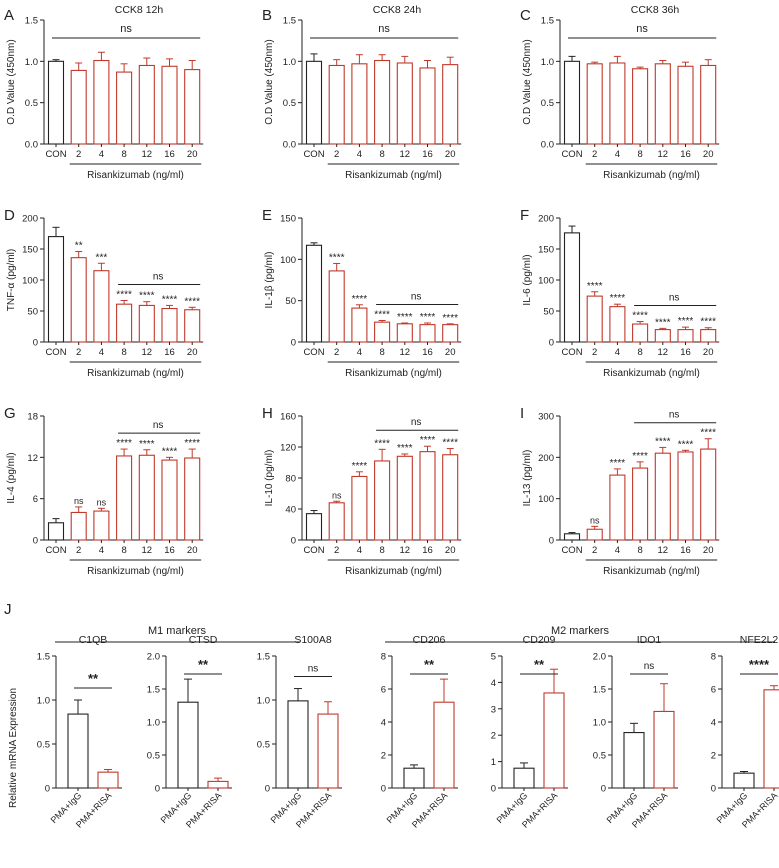 The image size is (779, 868). What do you see at coordinates (8, 609) in the screenshot?
I see `panel-letter-j: J` at bounding box center [8, 609].